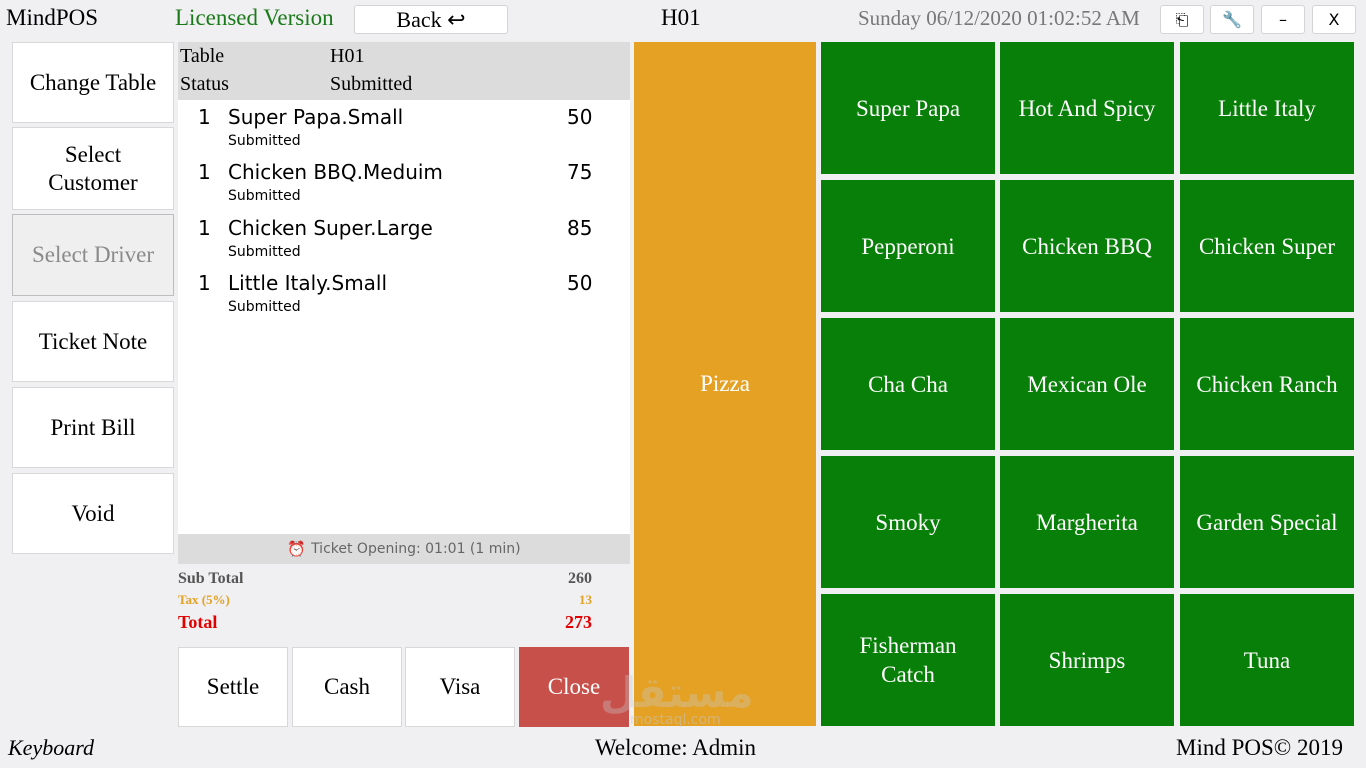  Describe the element at coordinates (999, 18) in the screenshot. I see `datetime-display: Sunday 06/12/2020 01:02:52 AM` at that location.